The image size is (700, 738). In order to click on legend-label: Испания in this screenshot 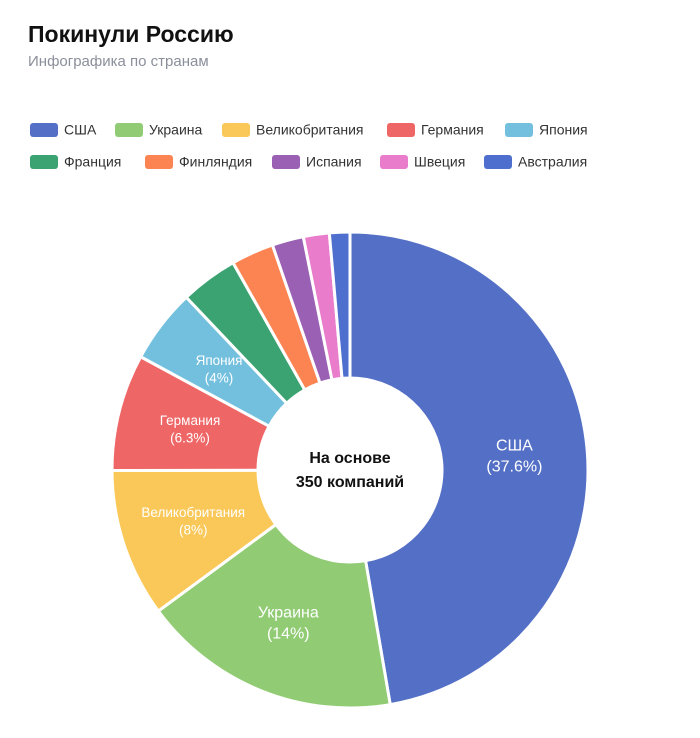, I will do `click(334, 162)`.